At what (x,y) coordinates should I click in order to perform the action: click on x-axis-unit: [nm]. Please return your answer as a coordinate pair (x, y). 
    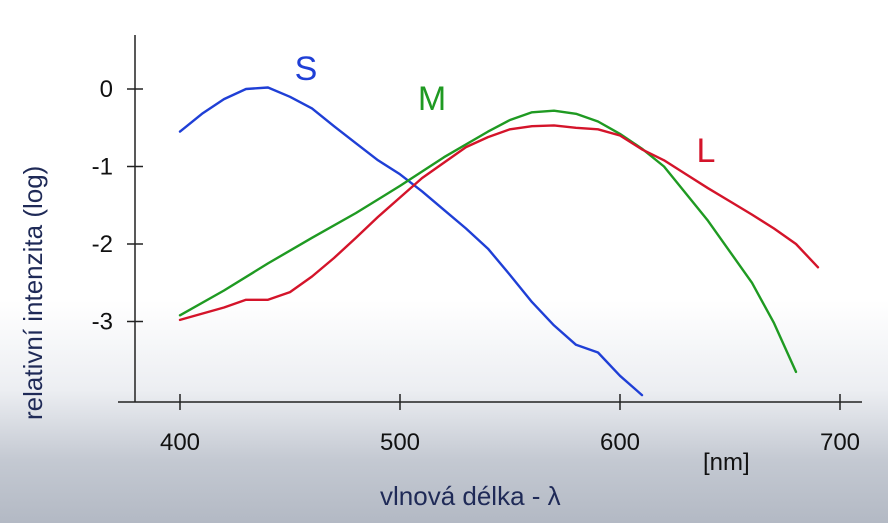
    Looking at the image, I should click on (726, 462).